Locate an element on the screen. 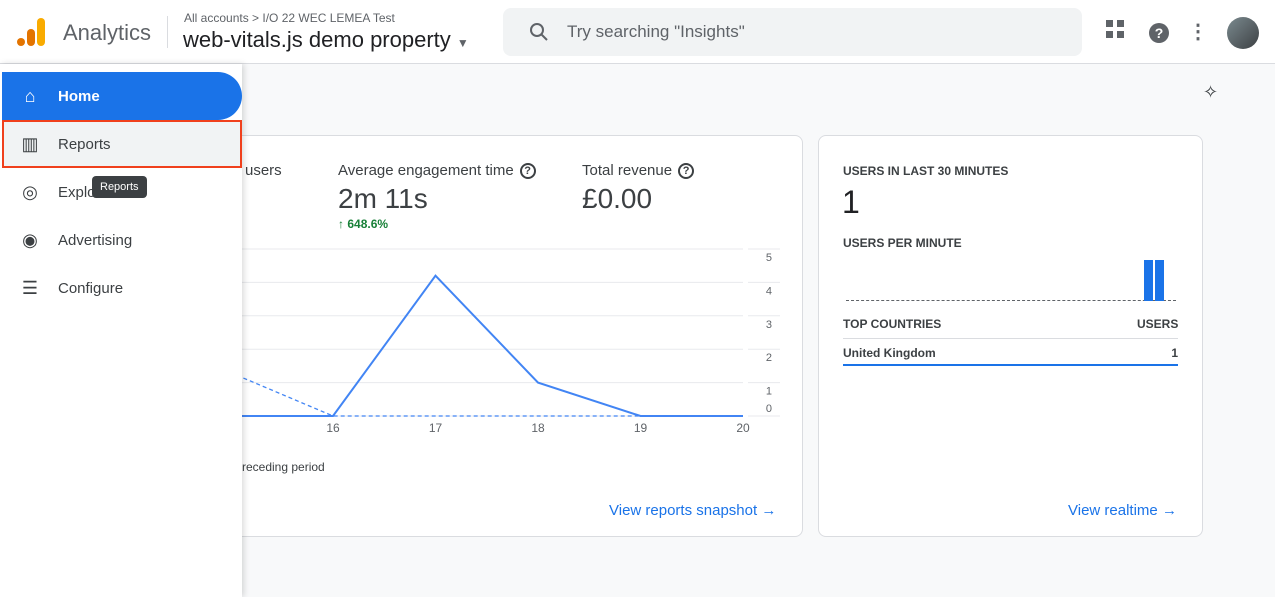 The width and height of the screenshot is (1275, 597). advertising-icon: ◉ is located at coordinates (30, 239).